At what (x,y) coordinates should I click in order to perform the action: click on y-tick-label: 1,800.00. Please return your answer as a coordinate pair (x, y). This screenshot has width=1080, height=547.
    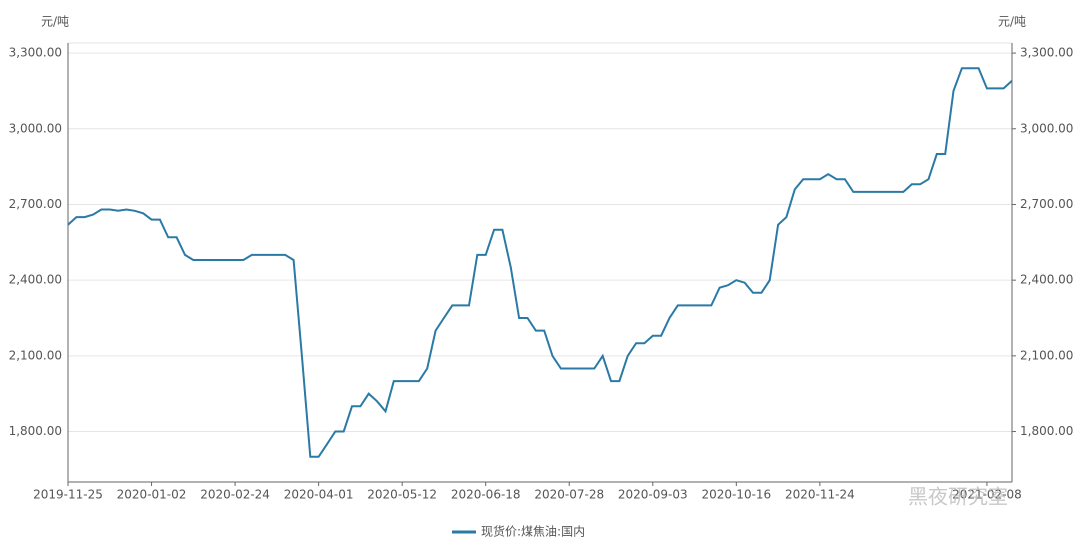
    Looking at the image, I should click on (35, 431).